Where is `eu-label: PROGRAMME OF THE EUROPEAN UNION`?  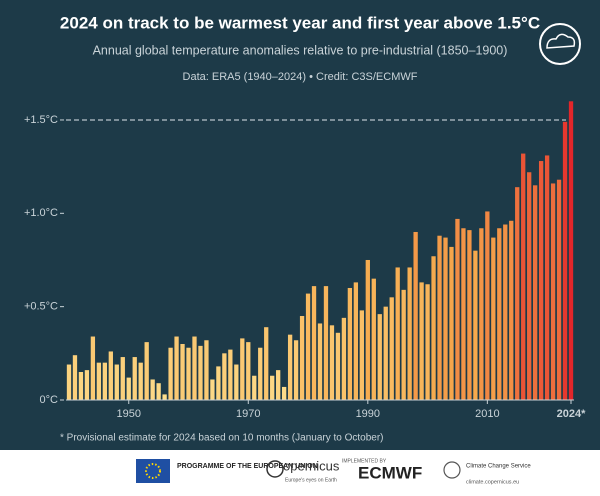
eu-label: PROGRAMME OF THE EUROPEAN UNION is located at coordinates (247, 466).